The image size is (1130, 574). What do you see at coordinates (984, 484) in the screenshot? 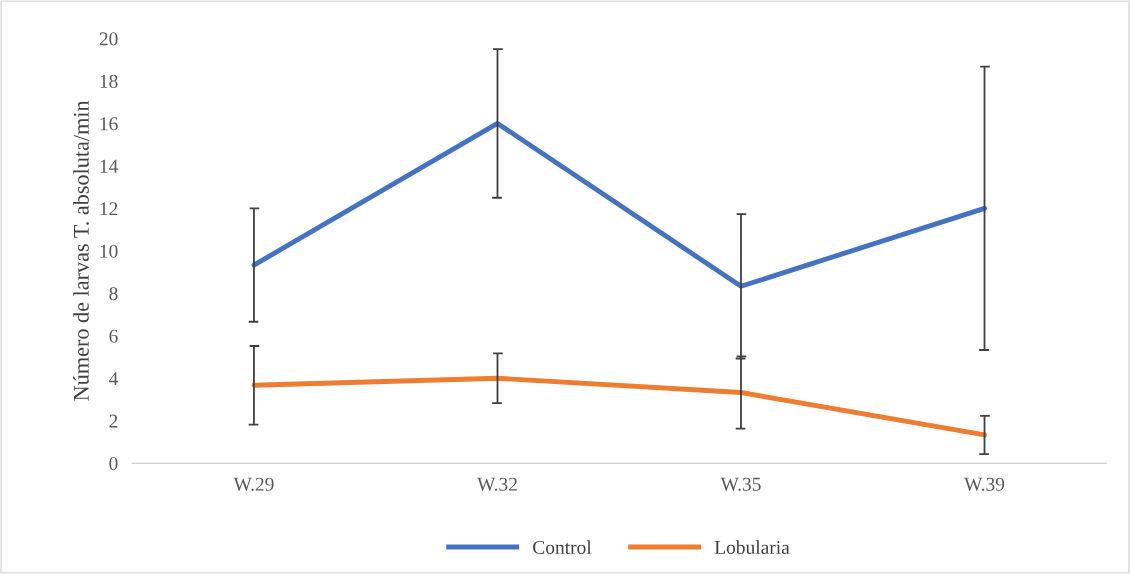
I see `x-tick-label: W.39` at bounding box center [984, 484].